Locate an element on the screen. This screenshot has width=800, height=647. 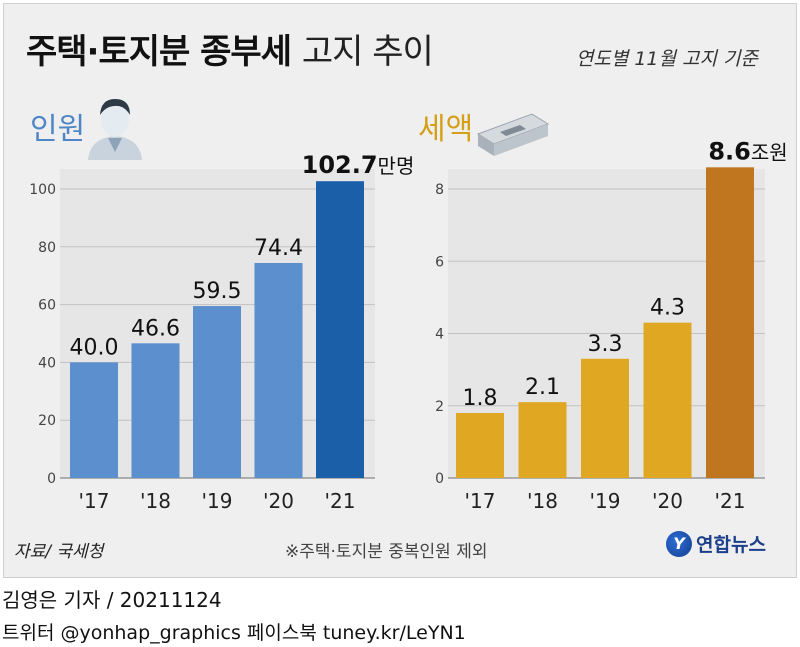
people-y-tick-label: 40 is located at coordinates (47, 363).